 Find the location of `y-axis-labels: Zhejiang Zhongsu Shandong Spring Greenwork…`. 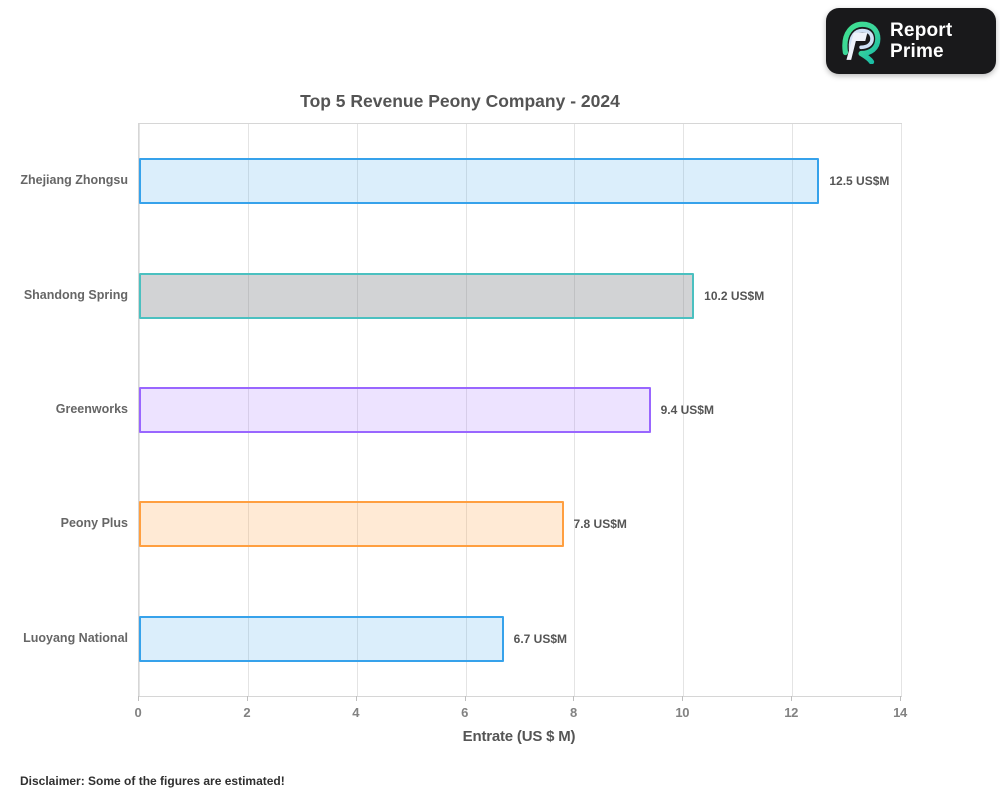

y-axis-labels: Zhejiang Zhongsu Shandong Spring Greenwork… is located at coordinates (64, 409).